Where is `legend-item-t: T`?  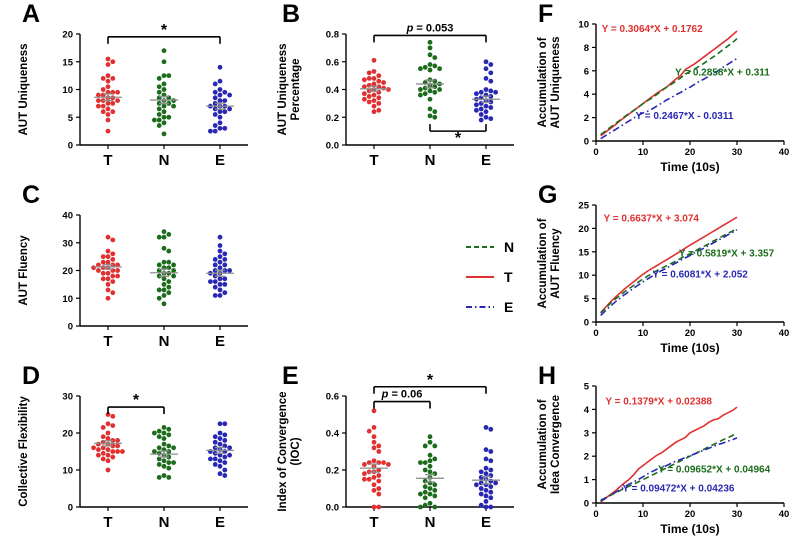 legend-item-t: T is located at coordinates (490, 277).